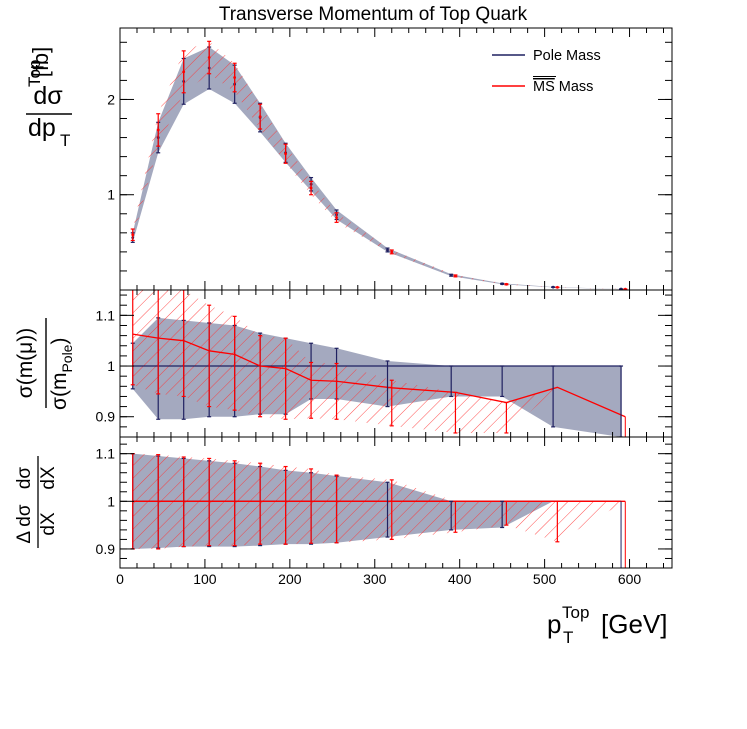  What do you see at coordinates (65, 140) in the screenshot?
I see `ylabel-top-den-sub: T` at bounding box center [65, 140].